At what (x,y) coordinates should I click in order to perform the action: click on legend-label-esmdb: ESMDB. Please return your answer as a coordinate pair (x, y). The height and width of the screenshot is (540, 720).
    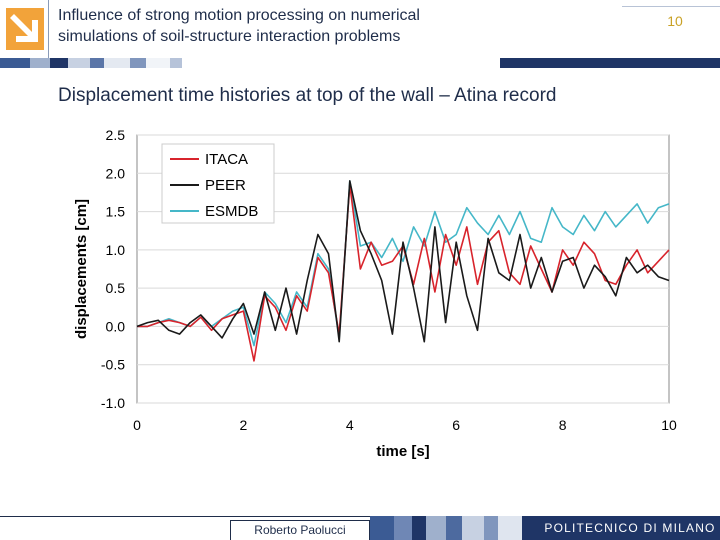
    Looking at the image, I should click on (231, 211).